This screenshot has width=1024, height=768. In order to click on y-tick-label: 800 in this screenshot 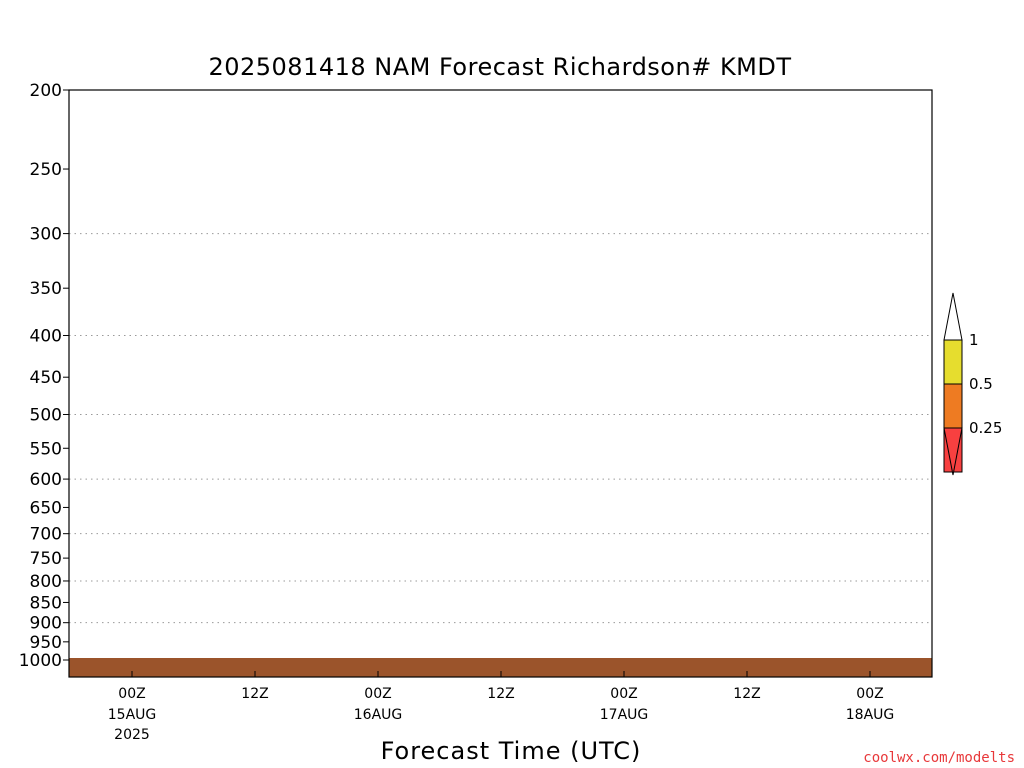, I will do `click(46, 582)`.